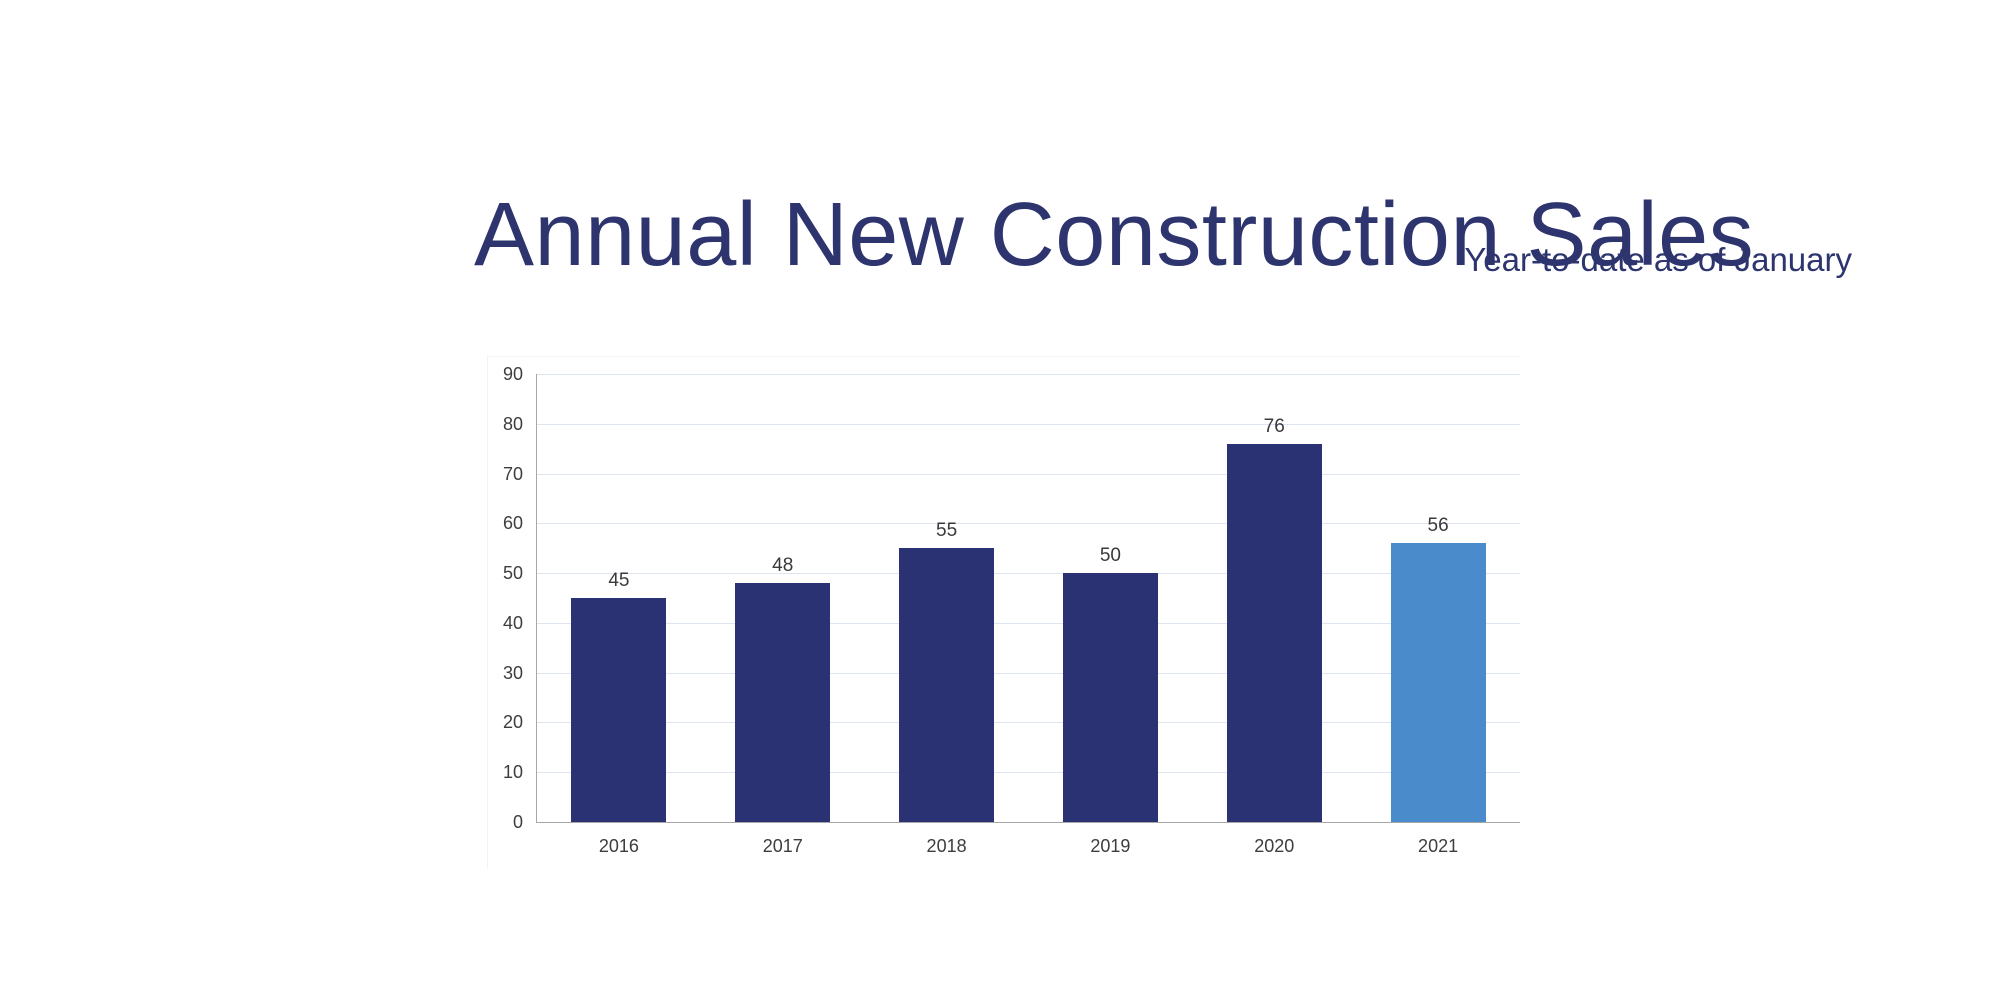 Image resolution: width=2000 pixels, height=1000 pixels. What do you see at coordinates (947, 531) in the screenshot?
I see `bar-value-label: 55` at bounding box center [947, 531].